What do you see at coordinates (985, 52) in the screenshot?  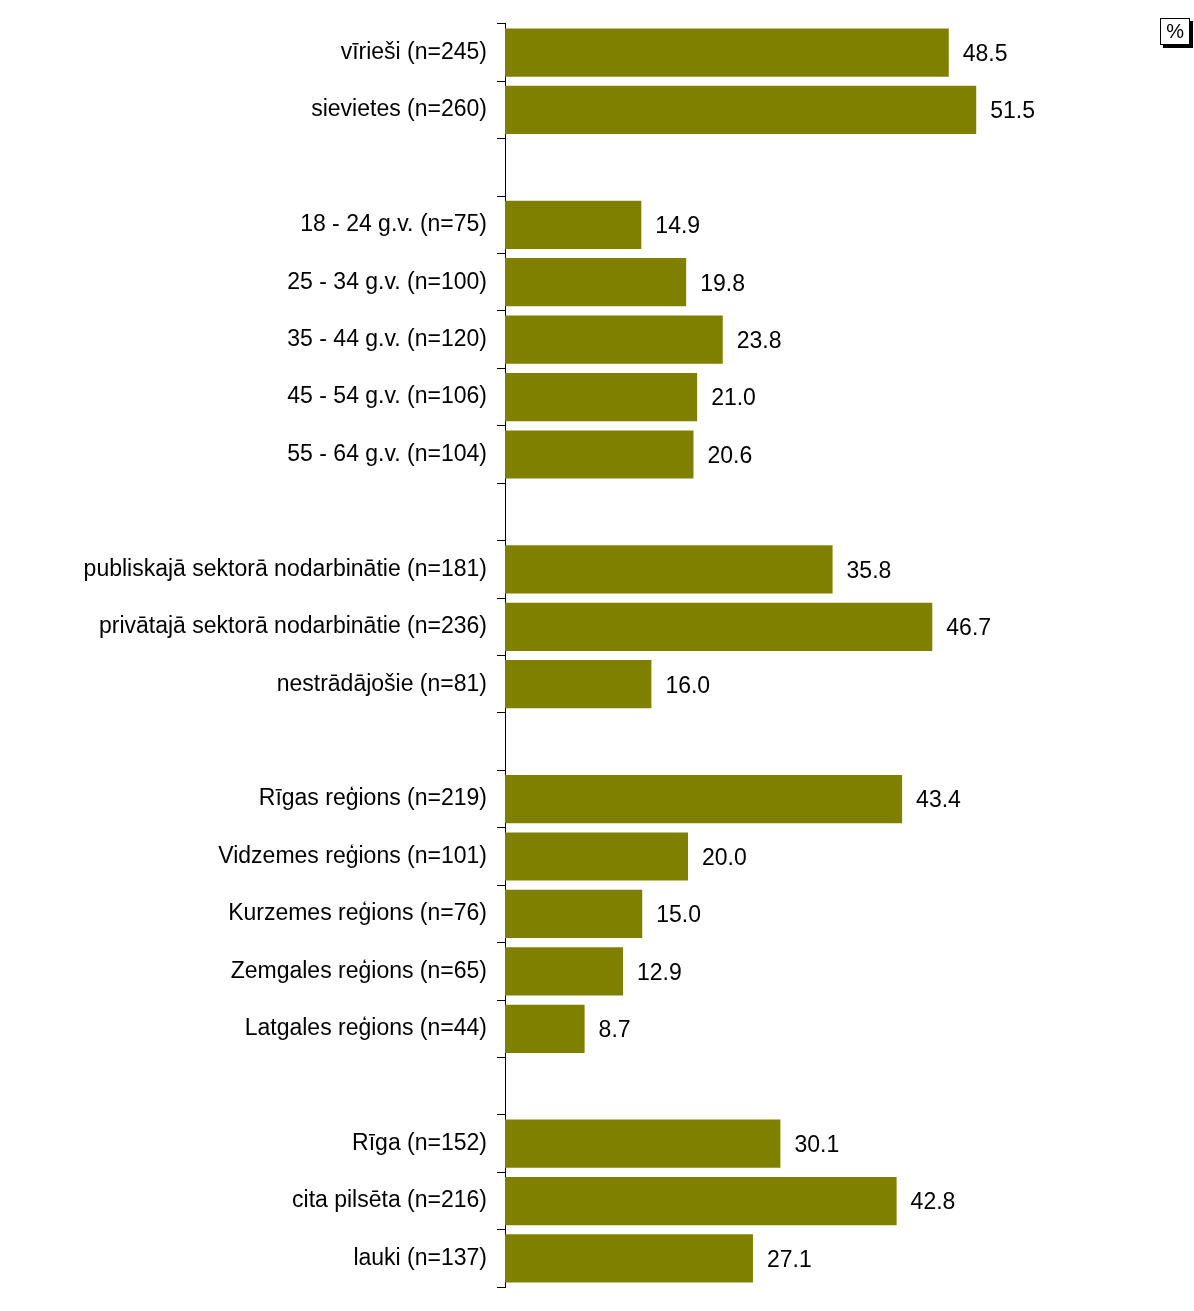 I see `data-label: 48.5` at bounding box center [985, 52].